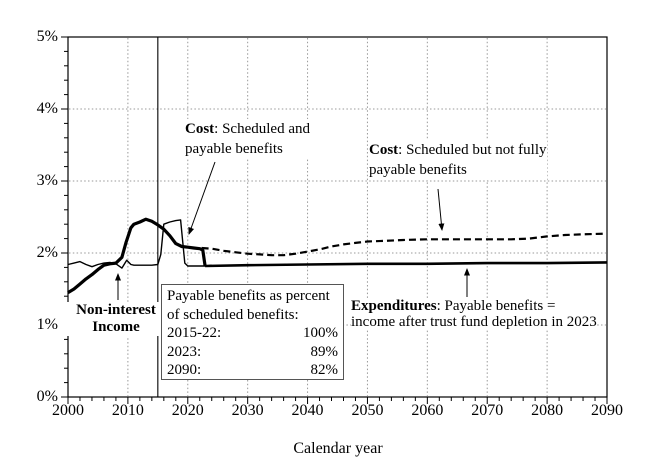 The image size is (648, 468). Describe the element at coordinates (248, 296) in the screenshot. I see `payable-benefits-box-line1: Payable benefits as percent` at that location.